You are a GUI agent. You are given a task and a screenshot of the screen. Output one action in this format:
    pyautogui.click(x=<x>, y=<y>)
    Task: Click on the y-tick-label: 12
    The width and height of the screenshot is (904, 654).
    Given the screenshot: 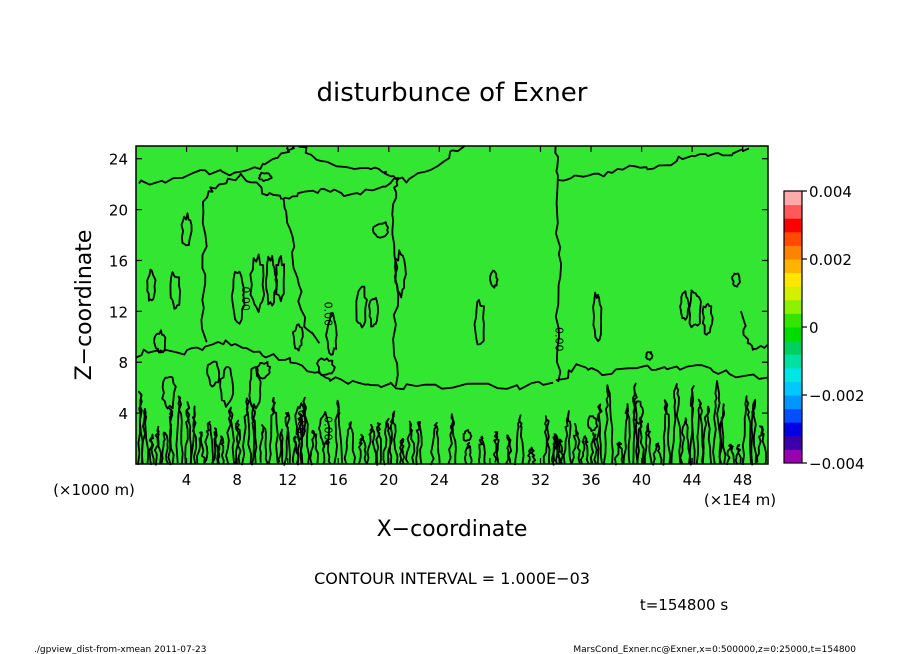 What is the action you would take?
    pyautogui.click(x=118, y=312)
    